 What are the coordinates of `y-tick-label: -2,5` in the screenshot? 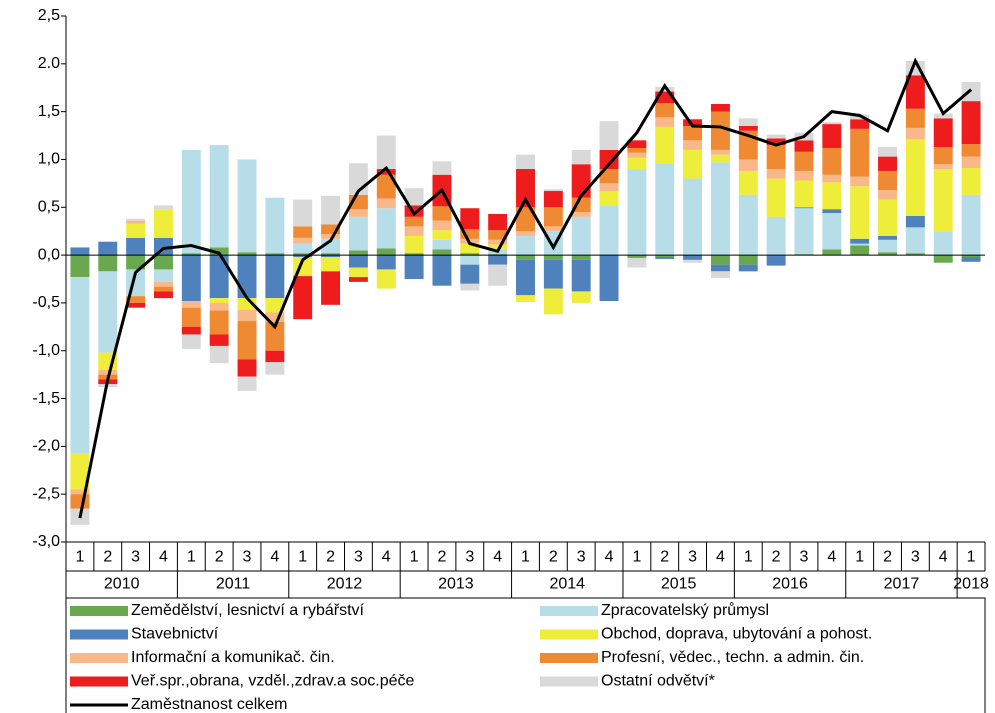 It's located at (46, 493).